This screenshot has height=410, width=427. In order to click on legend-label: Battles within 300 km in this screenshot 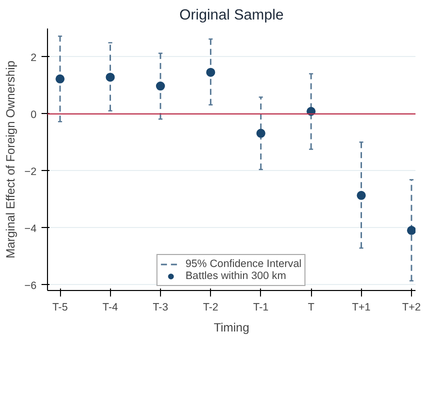, I will do `click(235, 276)`.